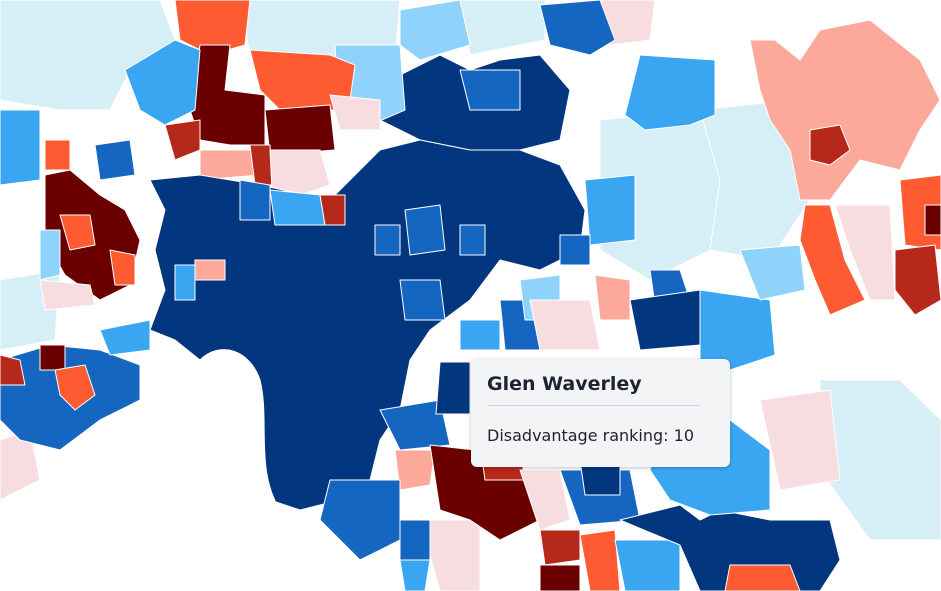 The image size is (941, 591). I want to click on region-tooltip: Glen Waverley Disadvantage ranking: 10, so click(600, 413).